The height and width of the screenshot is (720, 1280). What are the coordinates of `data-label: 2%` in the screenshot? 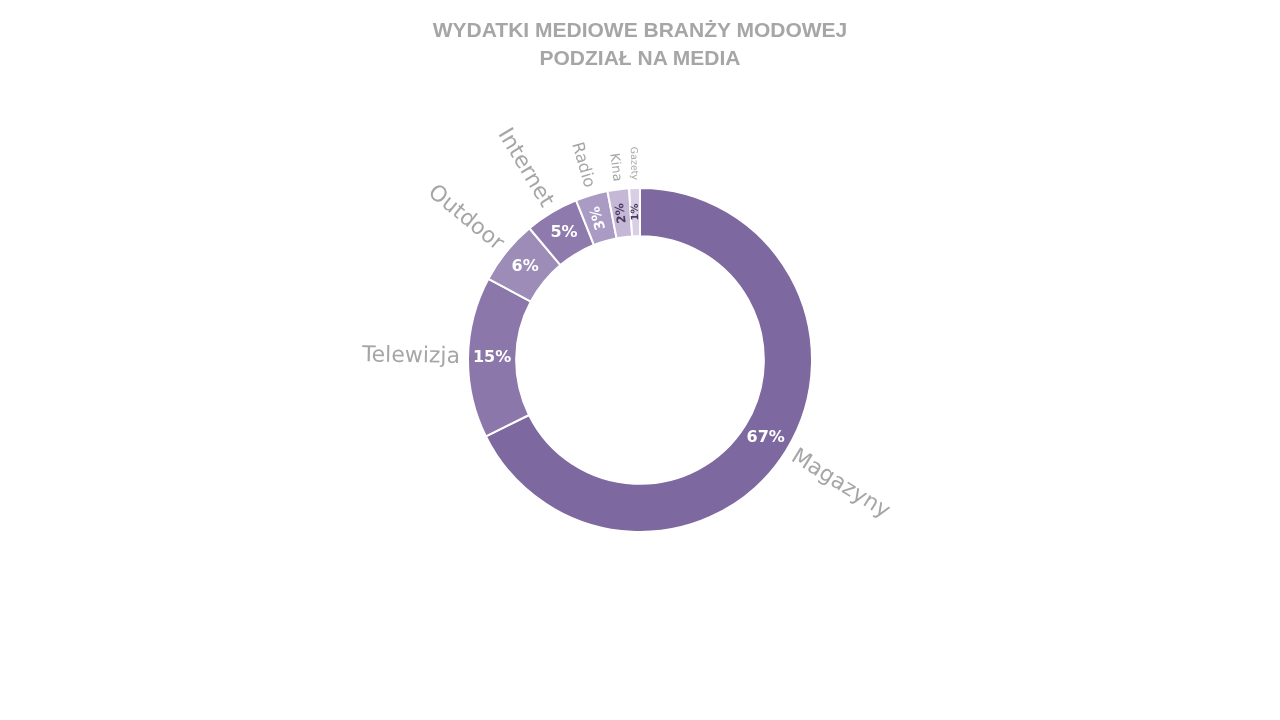 It's located at (620, 213).